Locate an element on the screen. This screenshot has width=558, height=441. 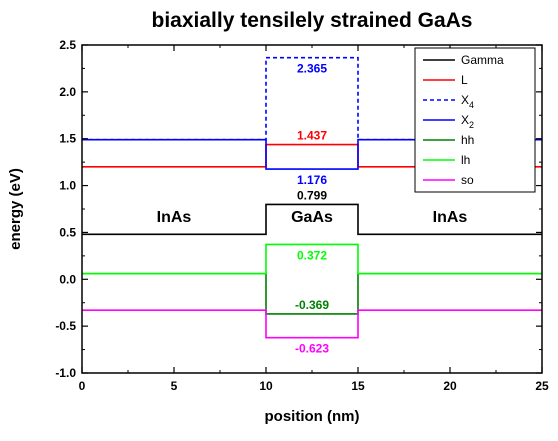
legend-label: lh is located at coordinates (465, 160).